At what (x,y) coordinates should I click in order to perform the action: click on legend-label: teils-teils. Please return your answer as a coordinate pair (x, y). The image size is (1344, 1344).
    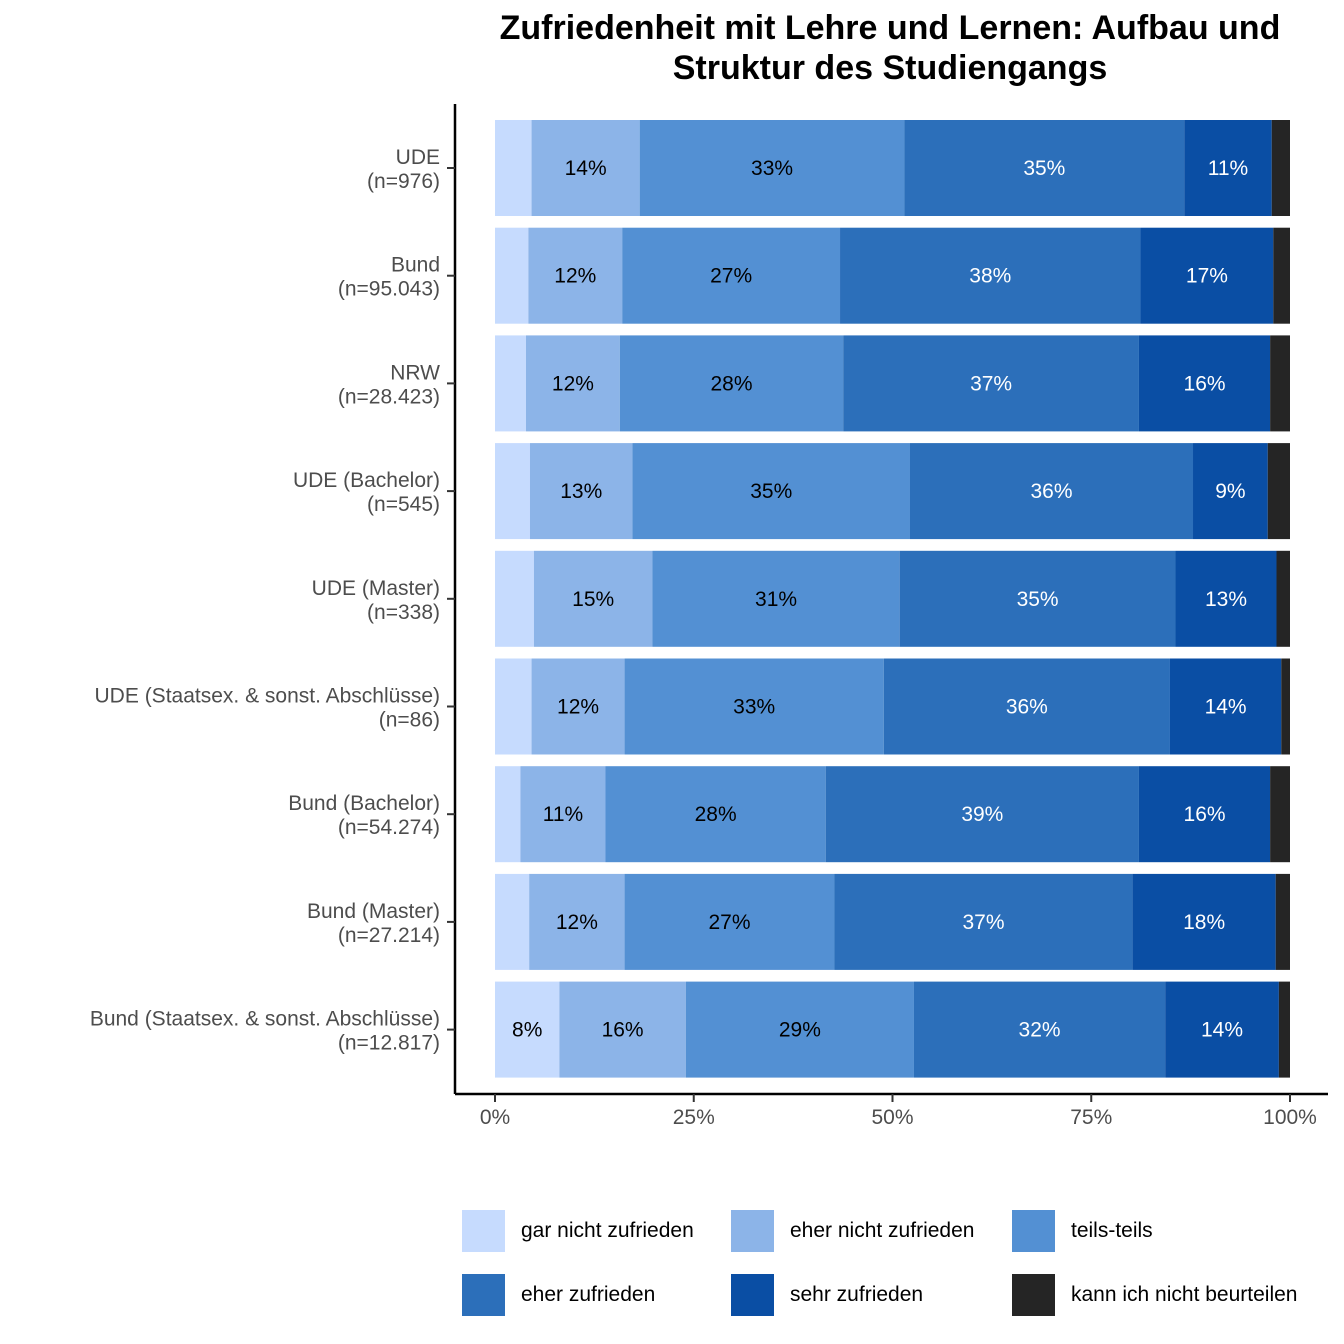
    Looking at the image, I should click on (1112, 1230).